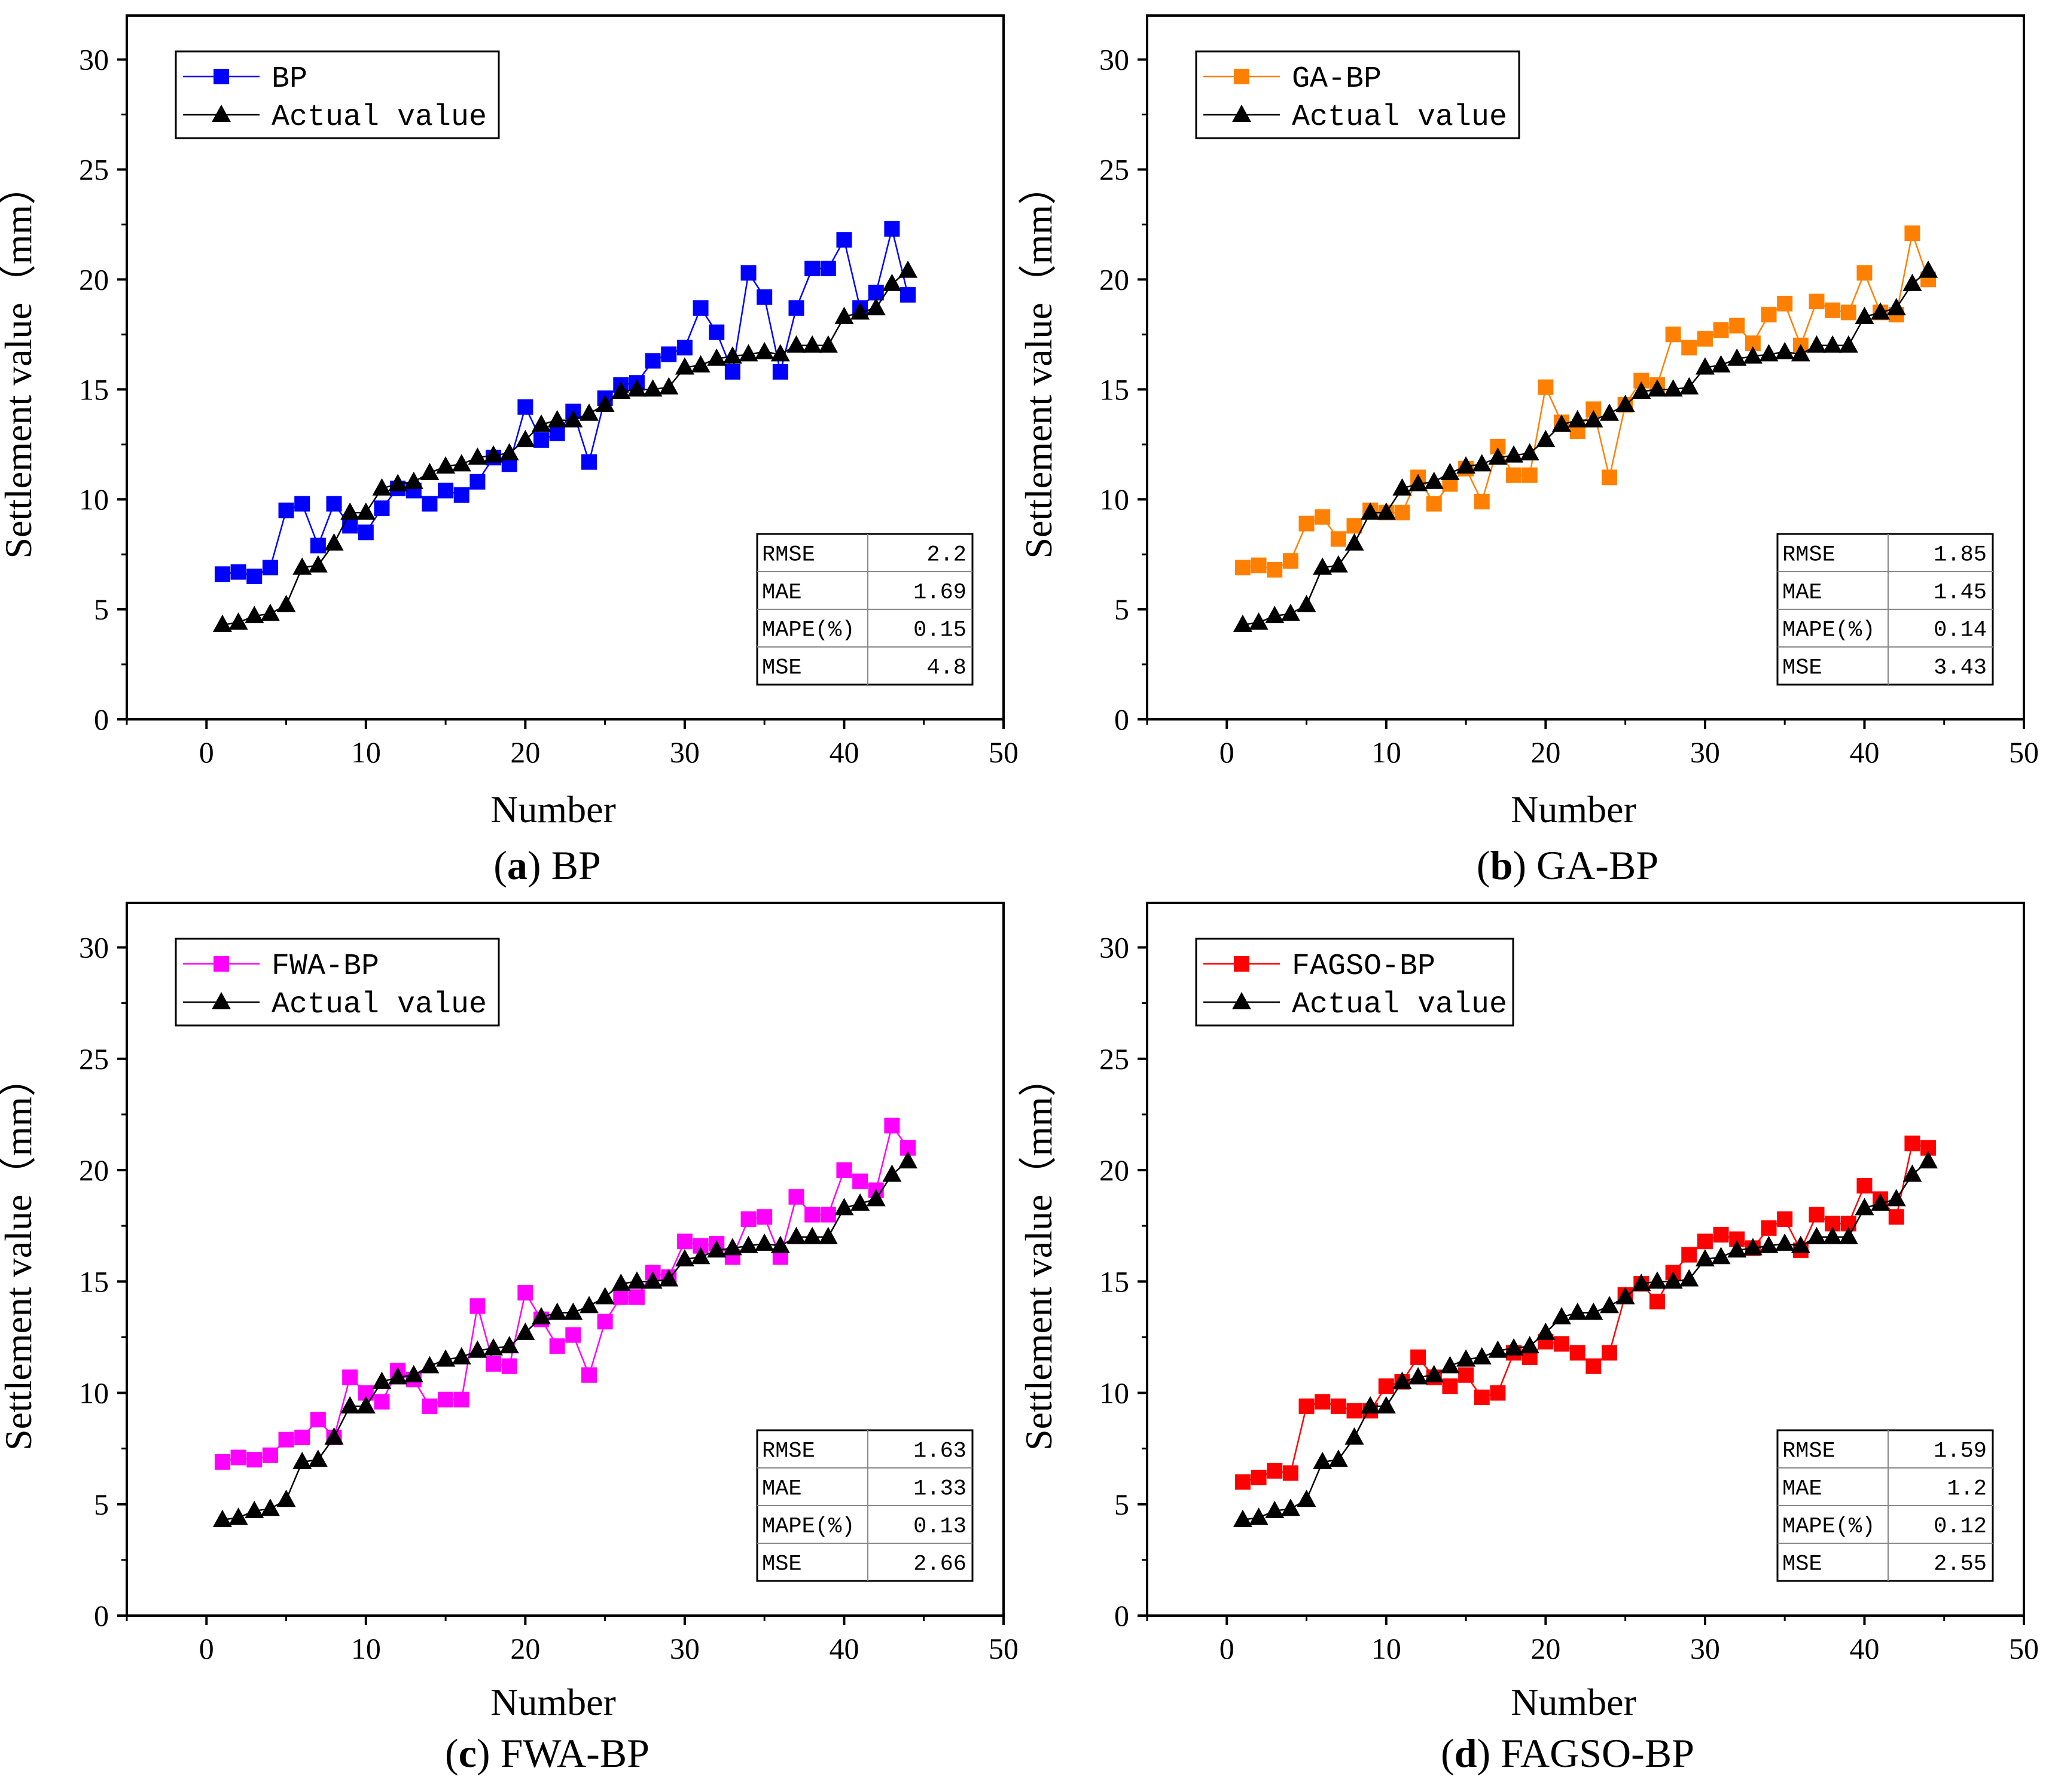  What do you see at coordinates (1114, 1170) in the screenshot?
I see `y-tick-label: 20` at bounding box center [1114, 1170].